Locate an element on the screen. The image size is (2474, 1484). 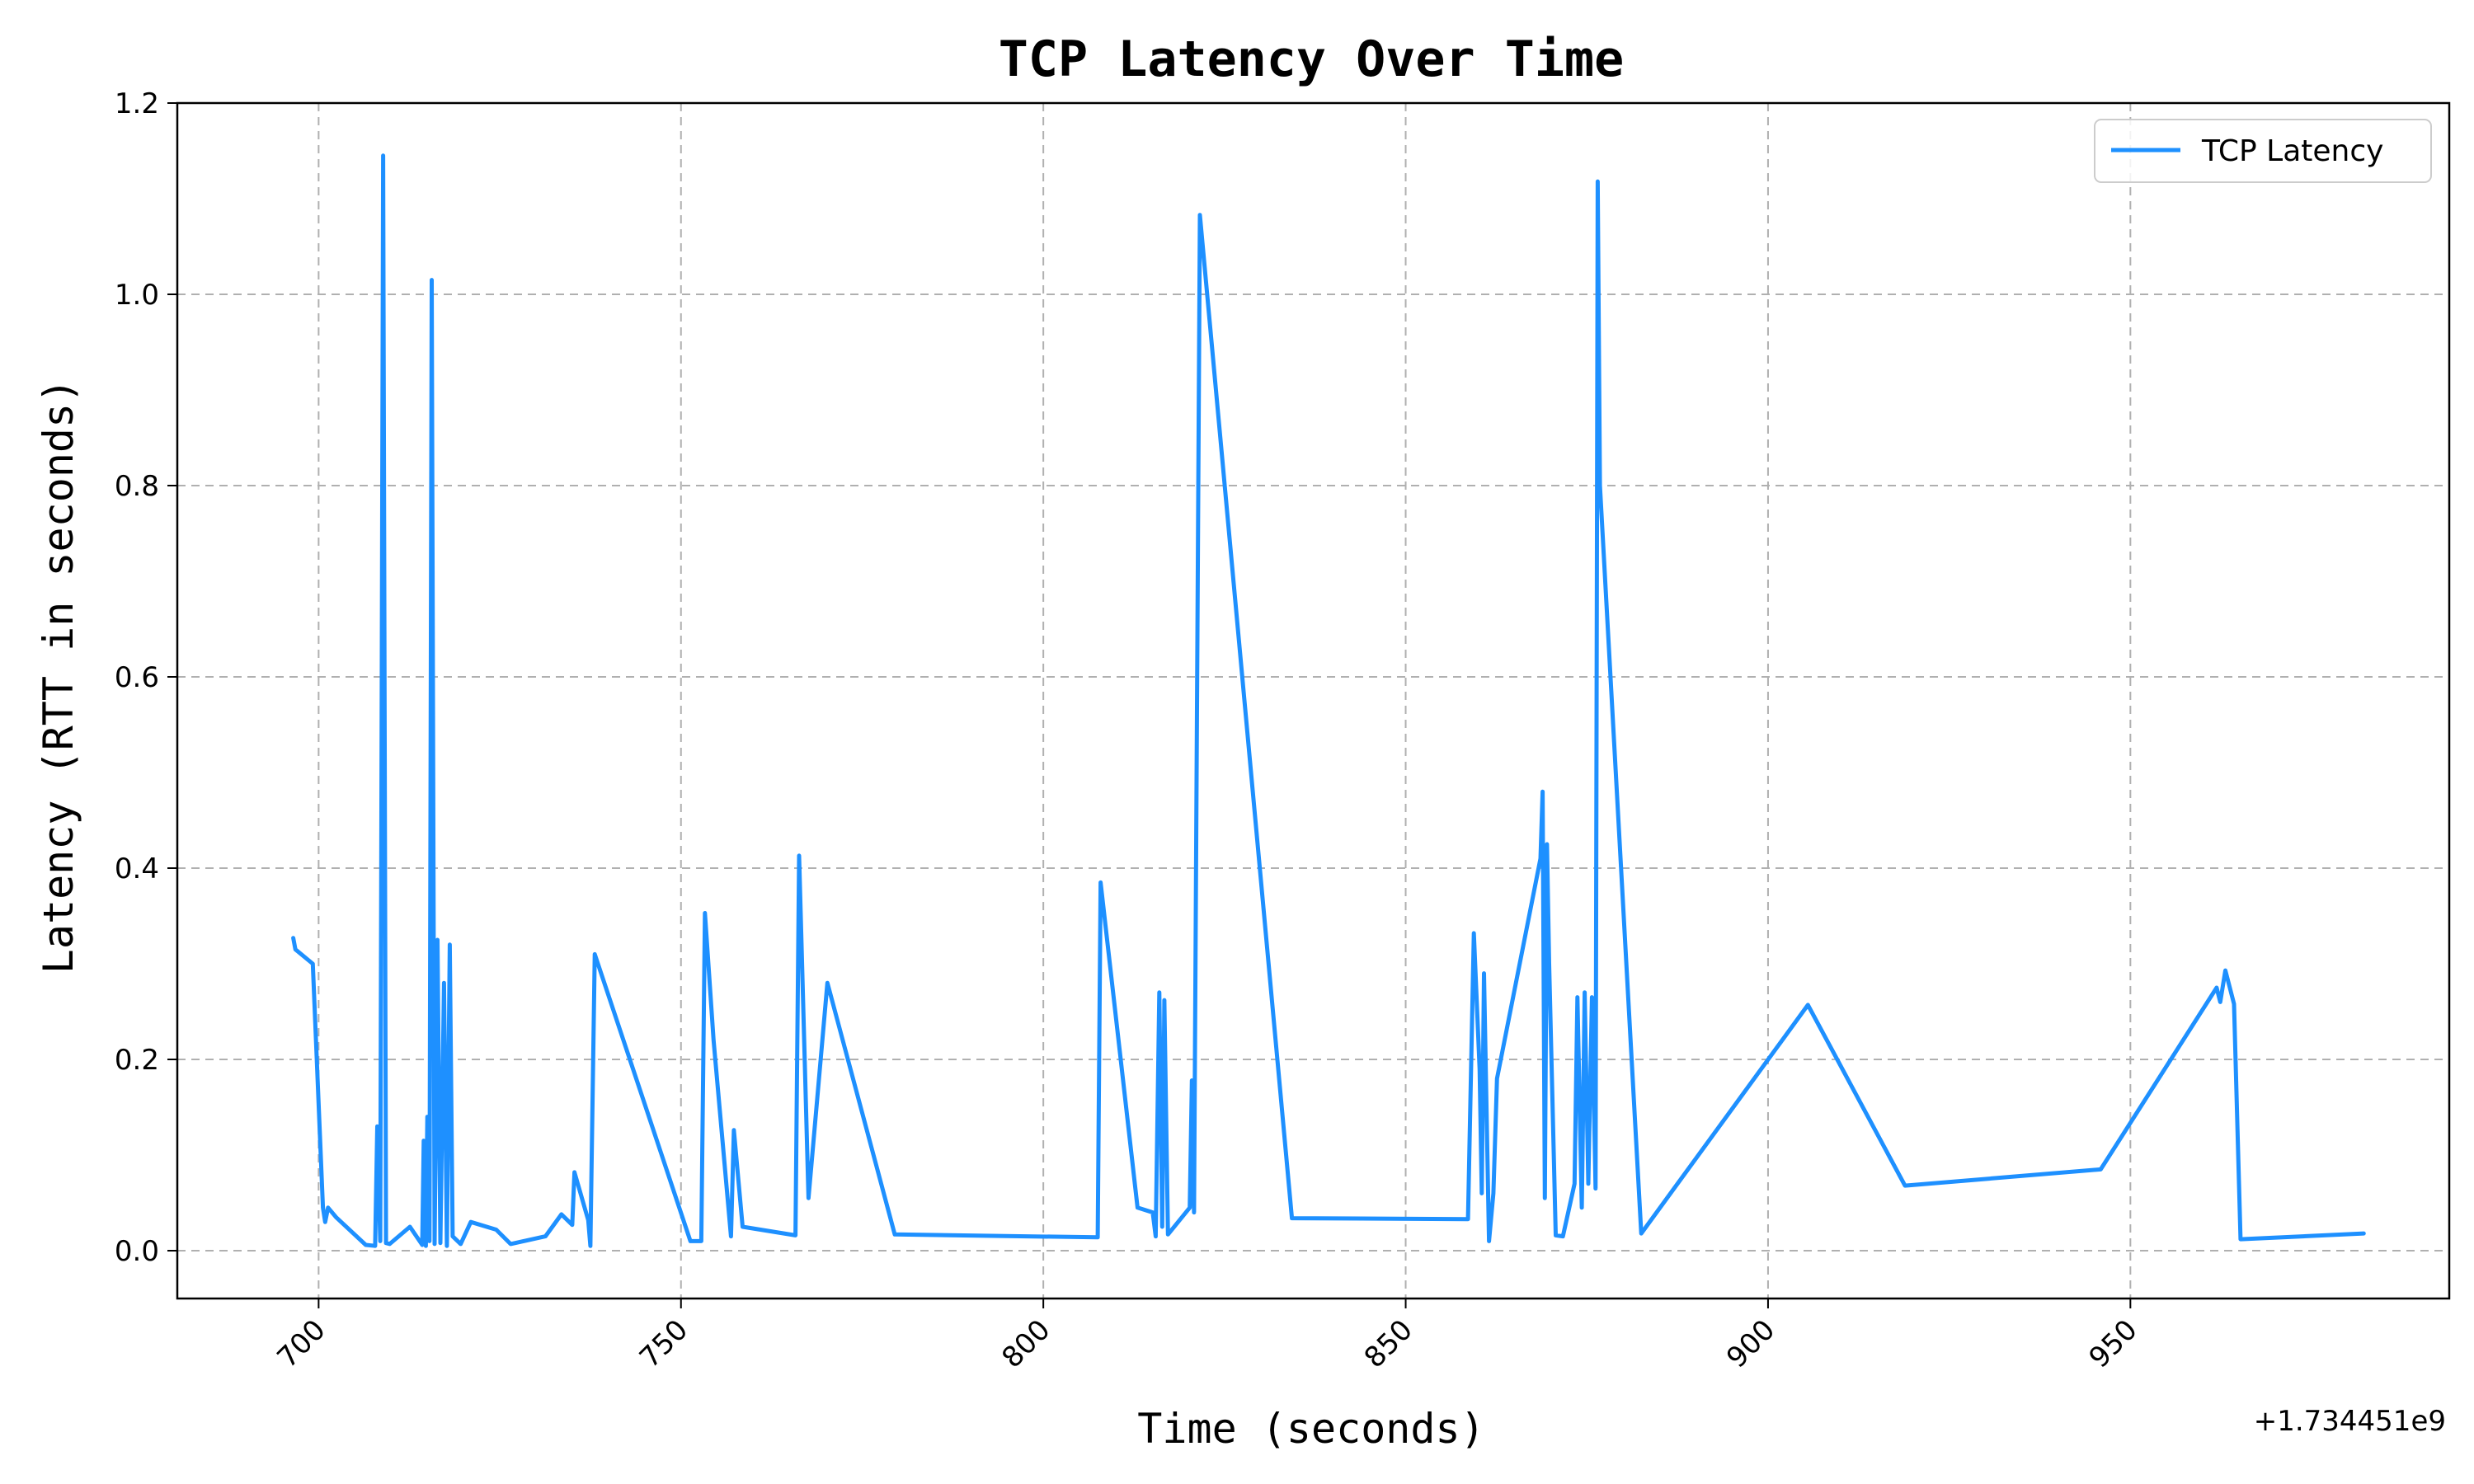
x-axis-ticks: 700 750 800 850 900 950 is located at coordinates (1207, 1336).